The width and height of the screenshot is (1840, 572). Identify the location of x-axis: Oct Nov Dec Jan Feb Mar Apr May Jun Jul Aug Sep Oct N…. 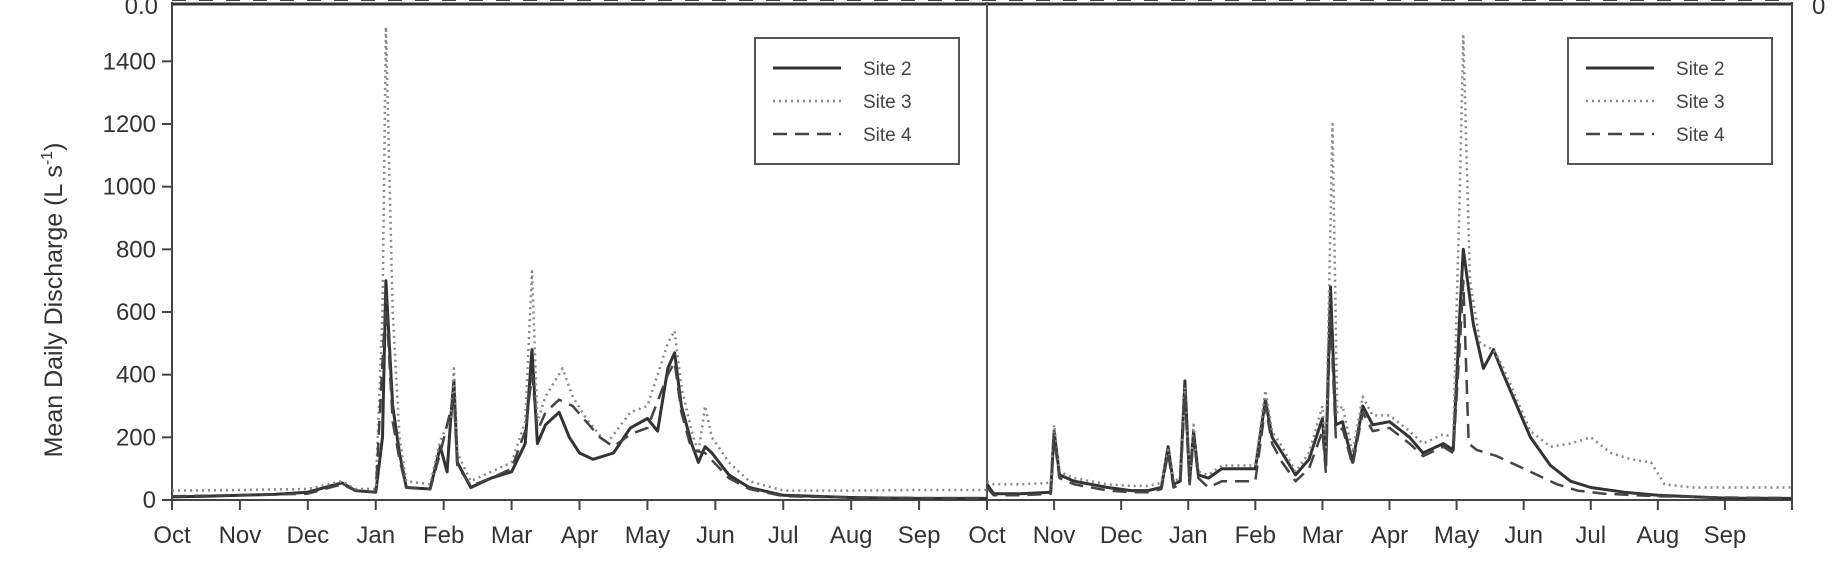
(973, 524).